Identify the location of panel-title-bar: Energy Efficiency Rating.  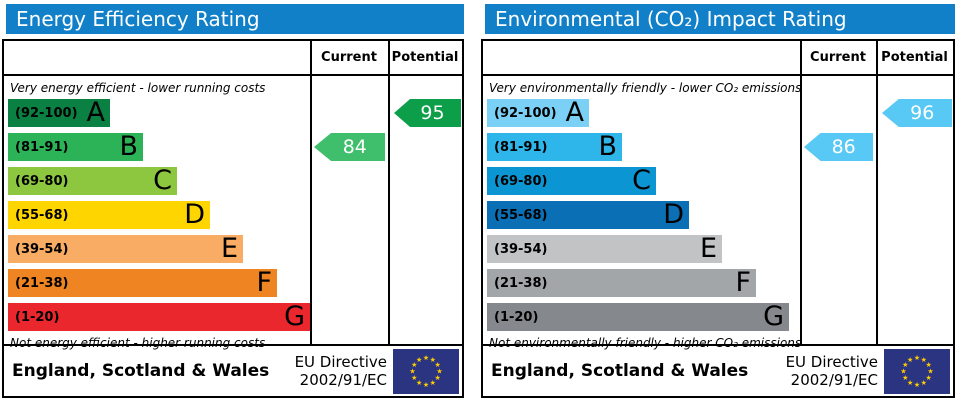
(235, 19).